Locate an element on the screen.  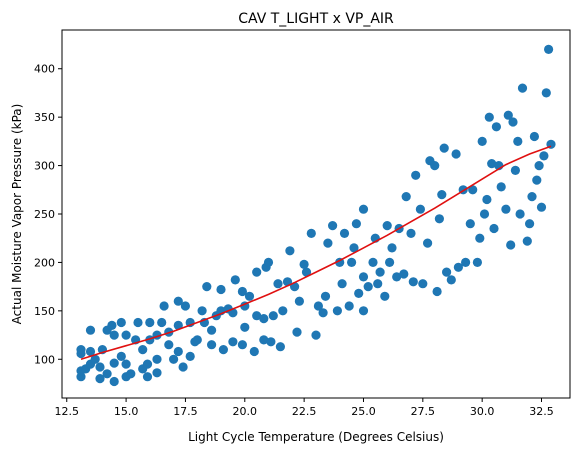
x-tick-label: 25.0 is located at coordinates (363, 411).